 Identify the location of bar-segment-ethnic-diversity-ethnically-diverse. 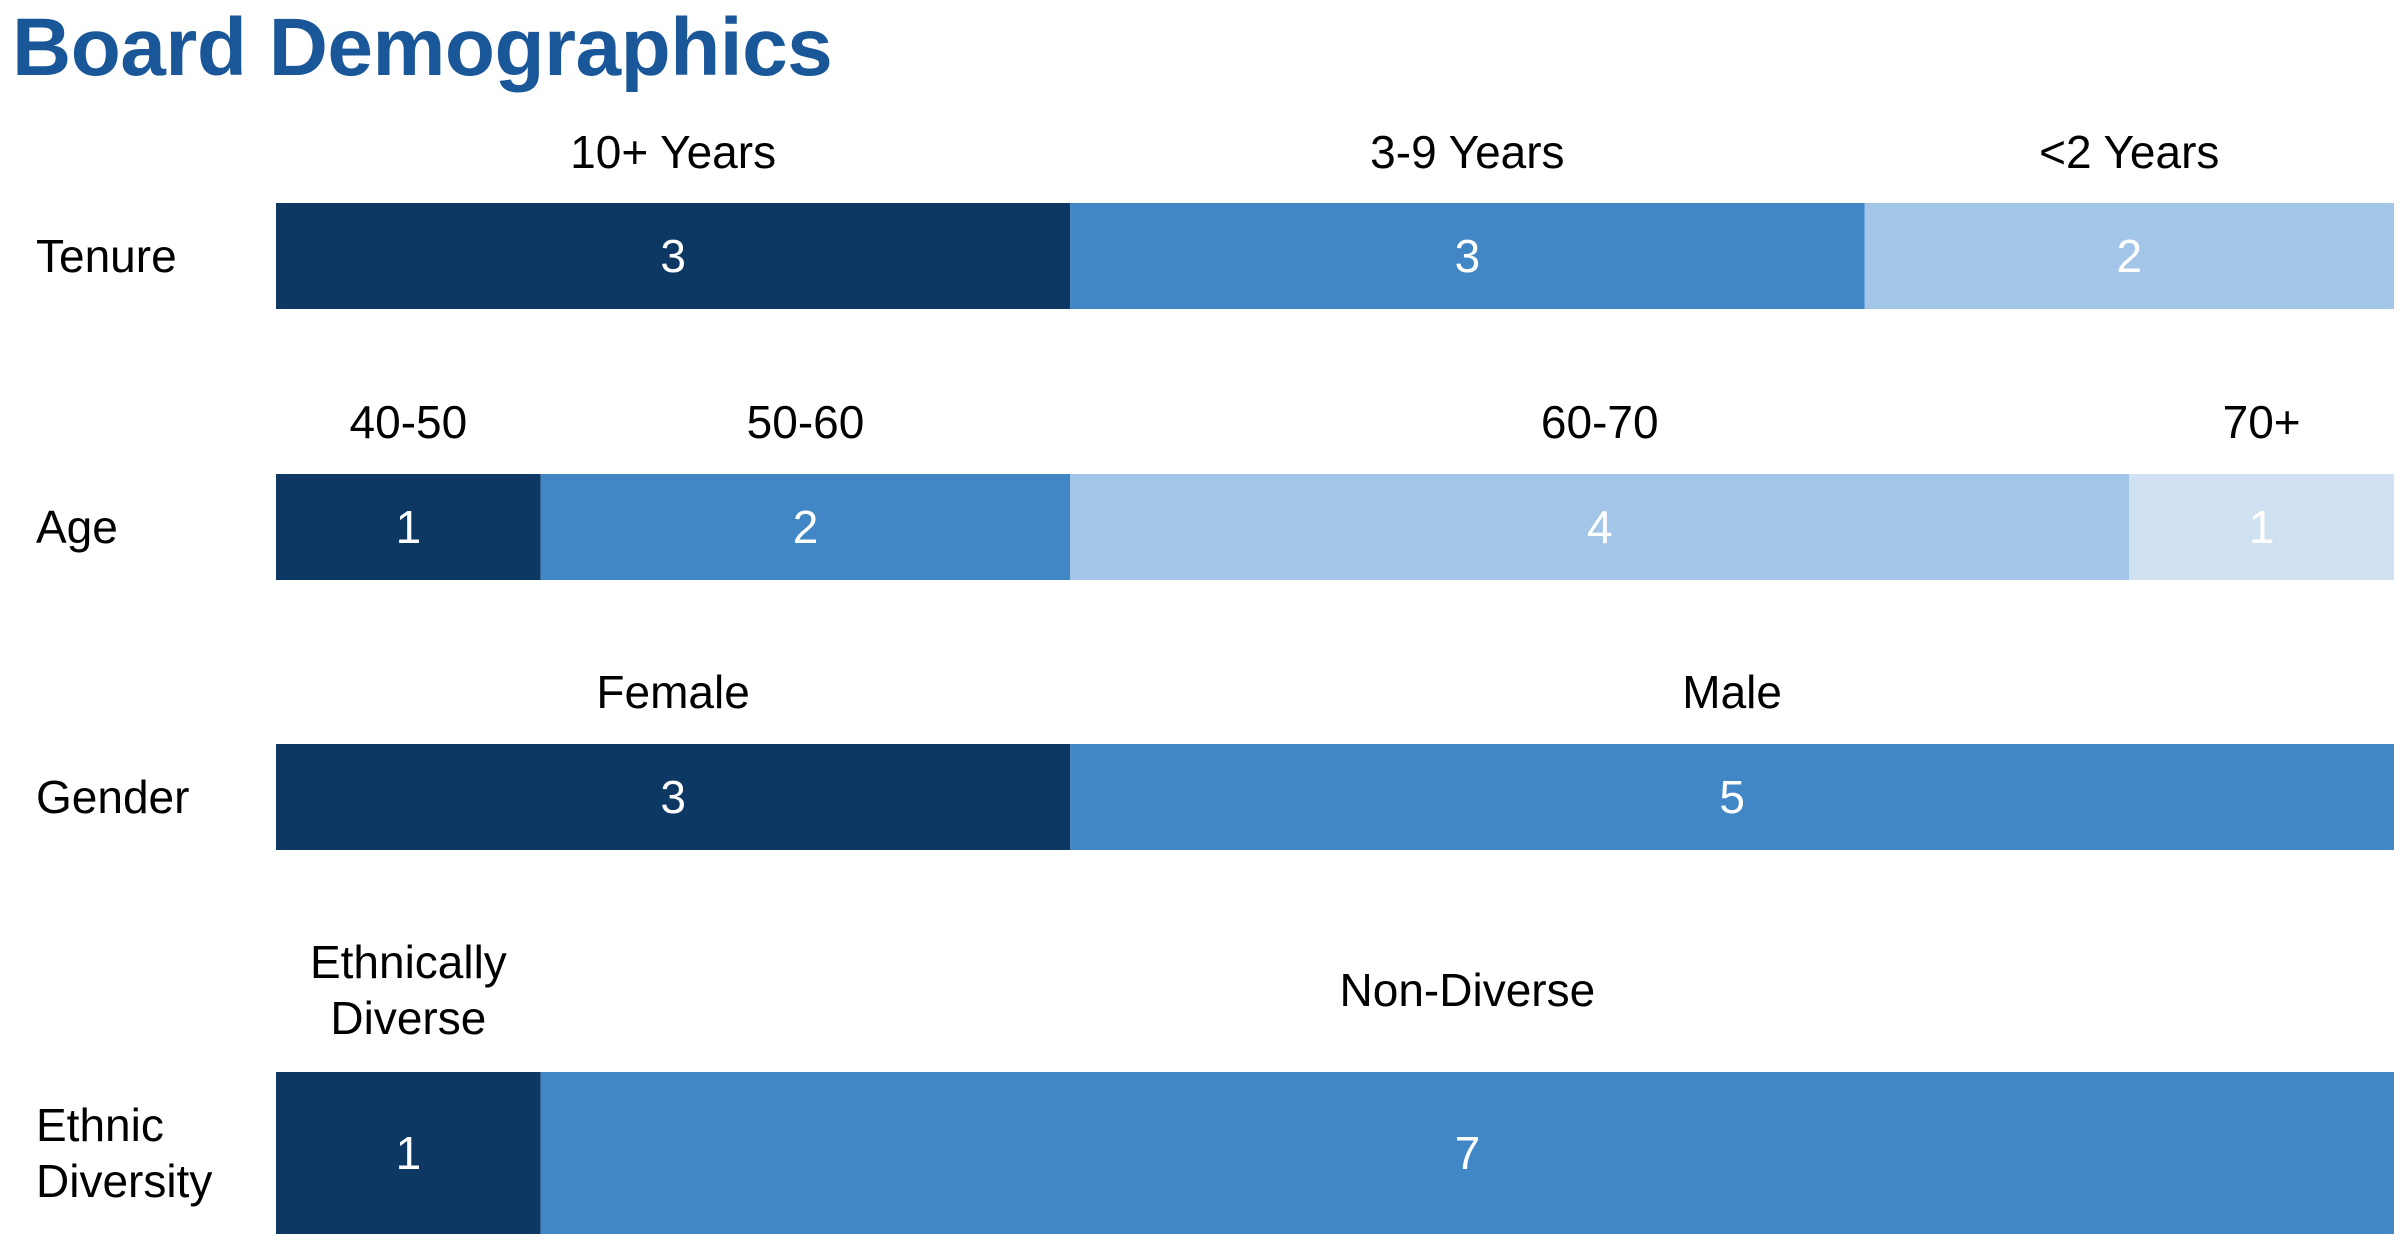
(408, 1153).